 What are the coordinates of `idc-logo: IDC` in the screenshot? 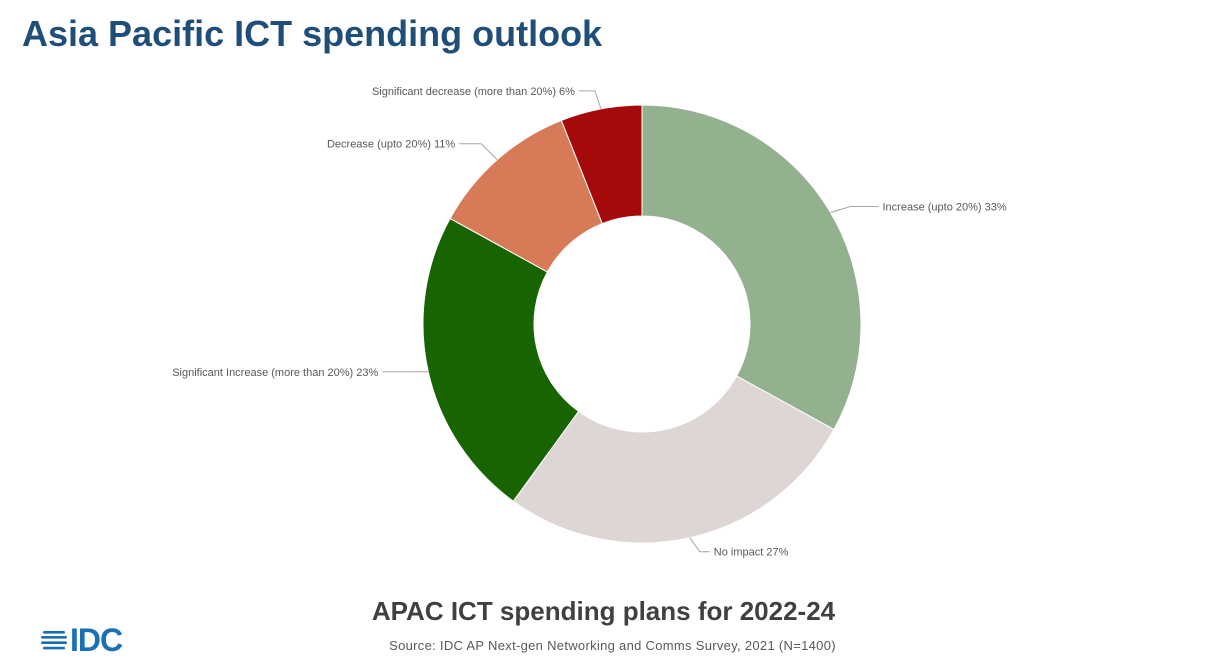 It's located at (81, 640).